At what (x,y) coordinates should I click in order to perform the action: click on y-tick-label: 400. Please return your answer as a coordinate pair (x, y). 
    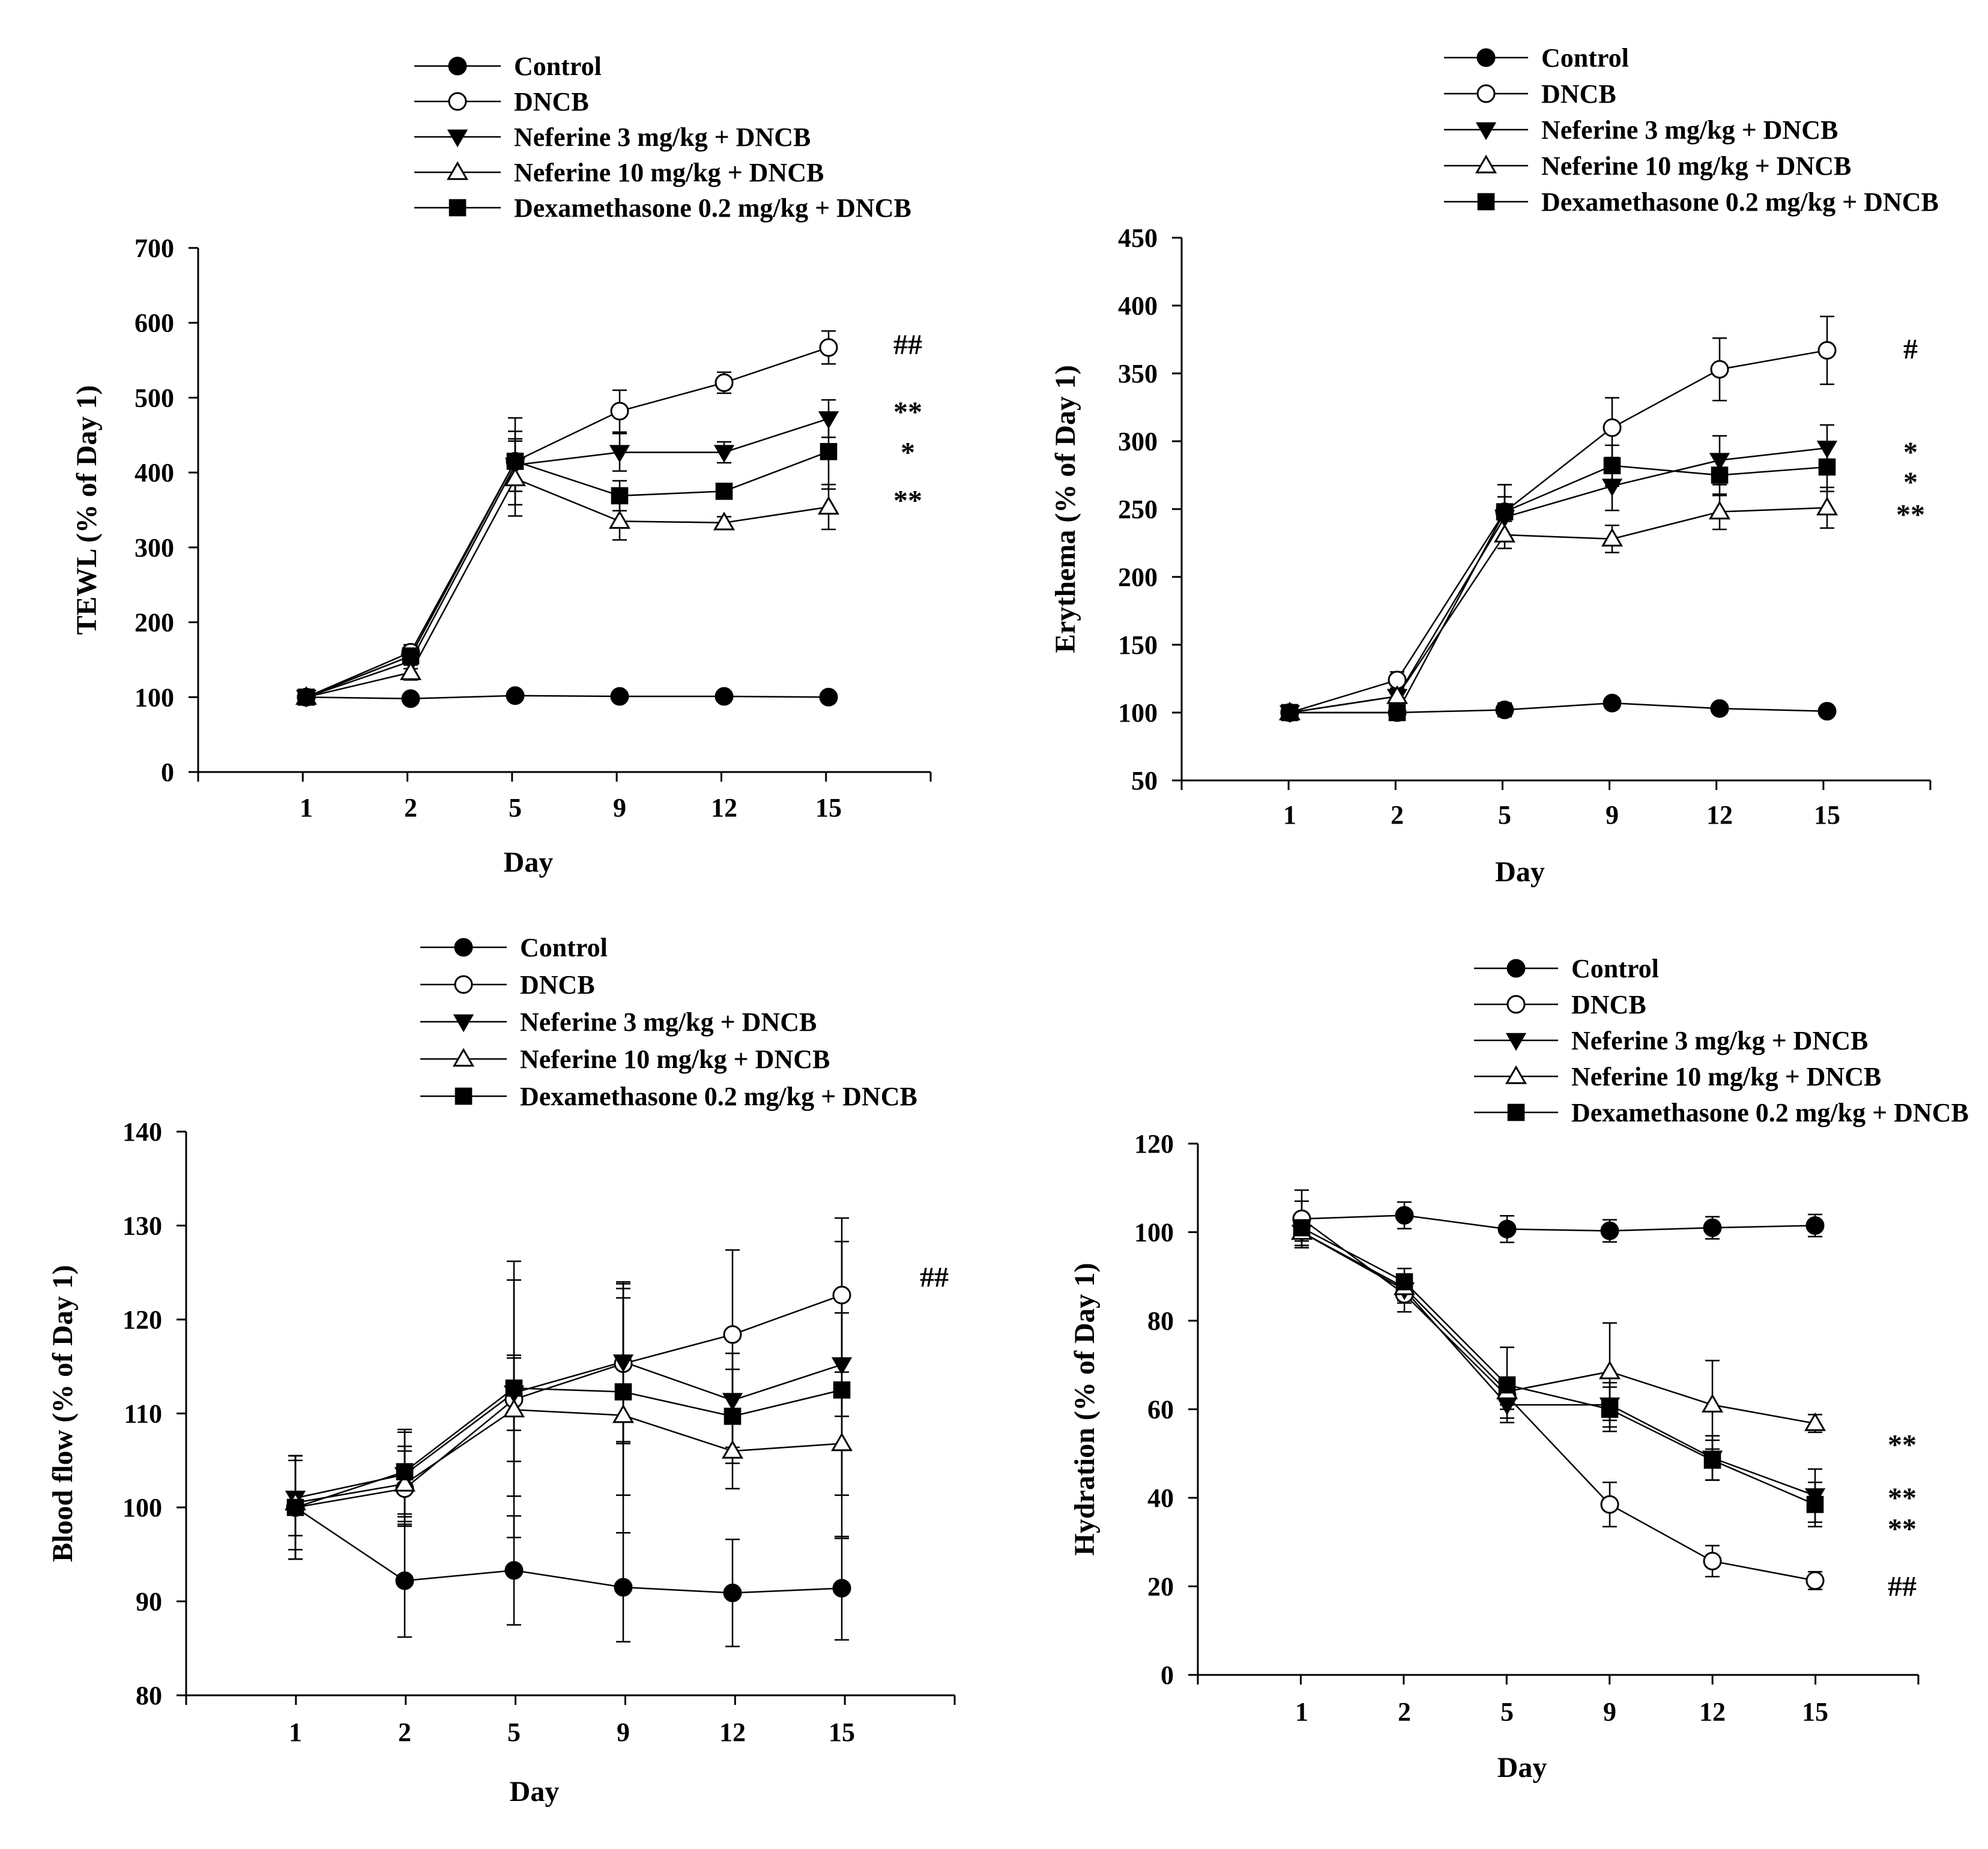
    Looking at the image, I should click on (1138, 306).